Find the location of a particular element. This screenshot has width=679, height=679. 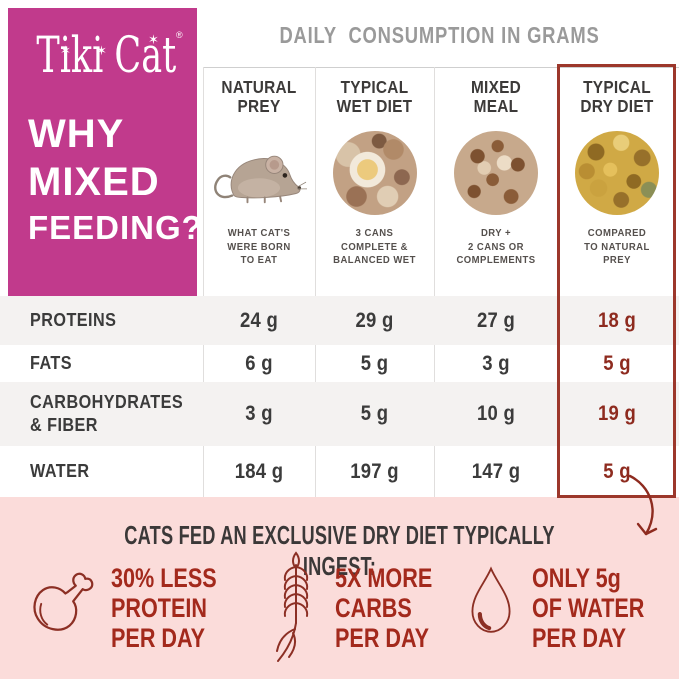

brand-panel: Tiki Cat ✶ ✶ ✶ ® WHY MIXED FEEDING? is located at coordinates (105, 152).